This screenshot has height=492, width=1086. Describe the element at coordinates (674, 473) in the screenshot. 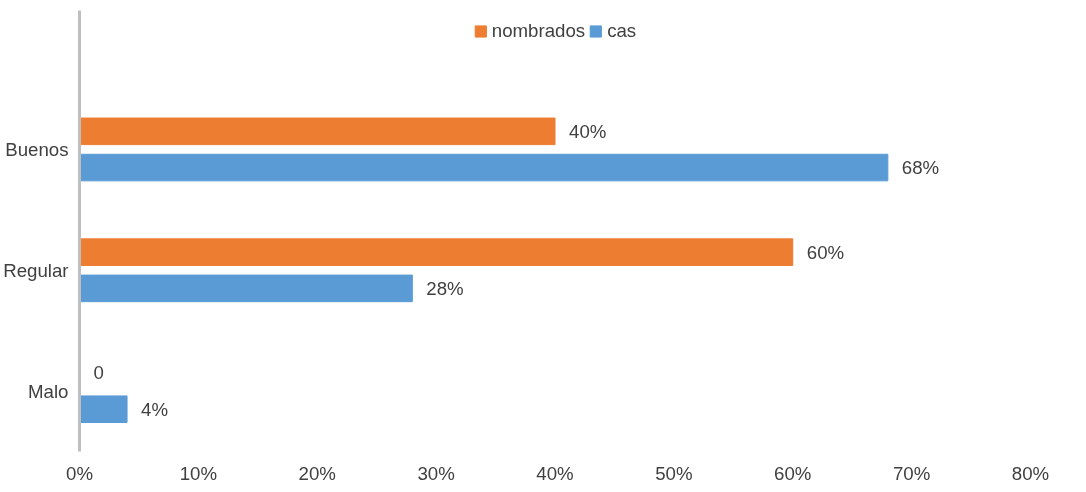

I see `x-tick-label: 50%` at that location.